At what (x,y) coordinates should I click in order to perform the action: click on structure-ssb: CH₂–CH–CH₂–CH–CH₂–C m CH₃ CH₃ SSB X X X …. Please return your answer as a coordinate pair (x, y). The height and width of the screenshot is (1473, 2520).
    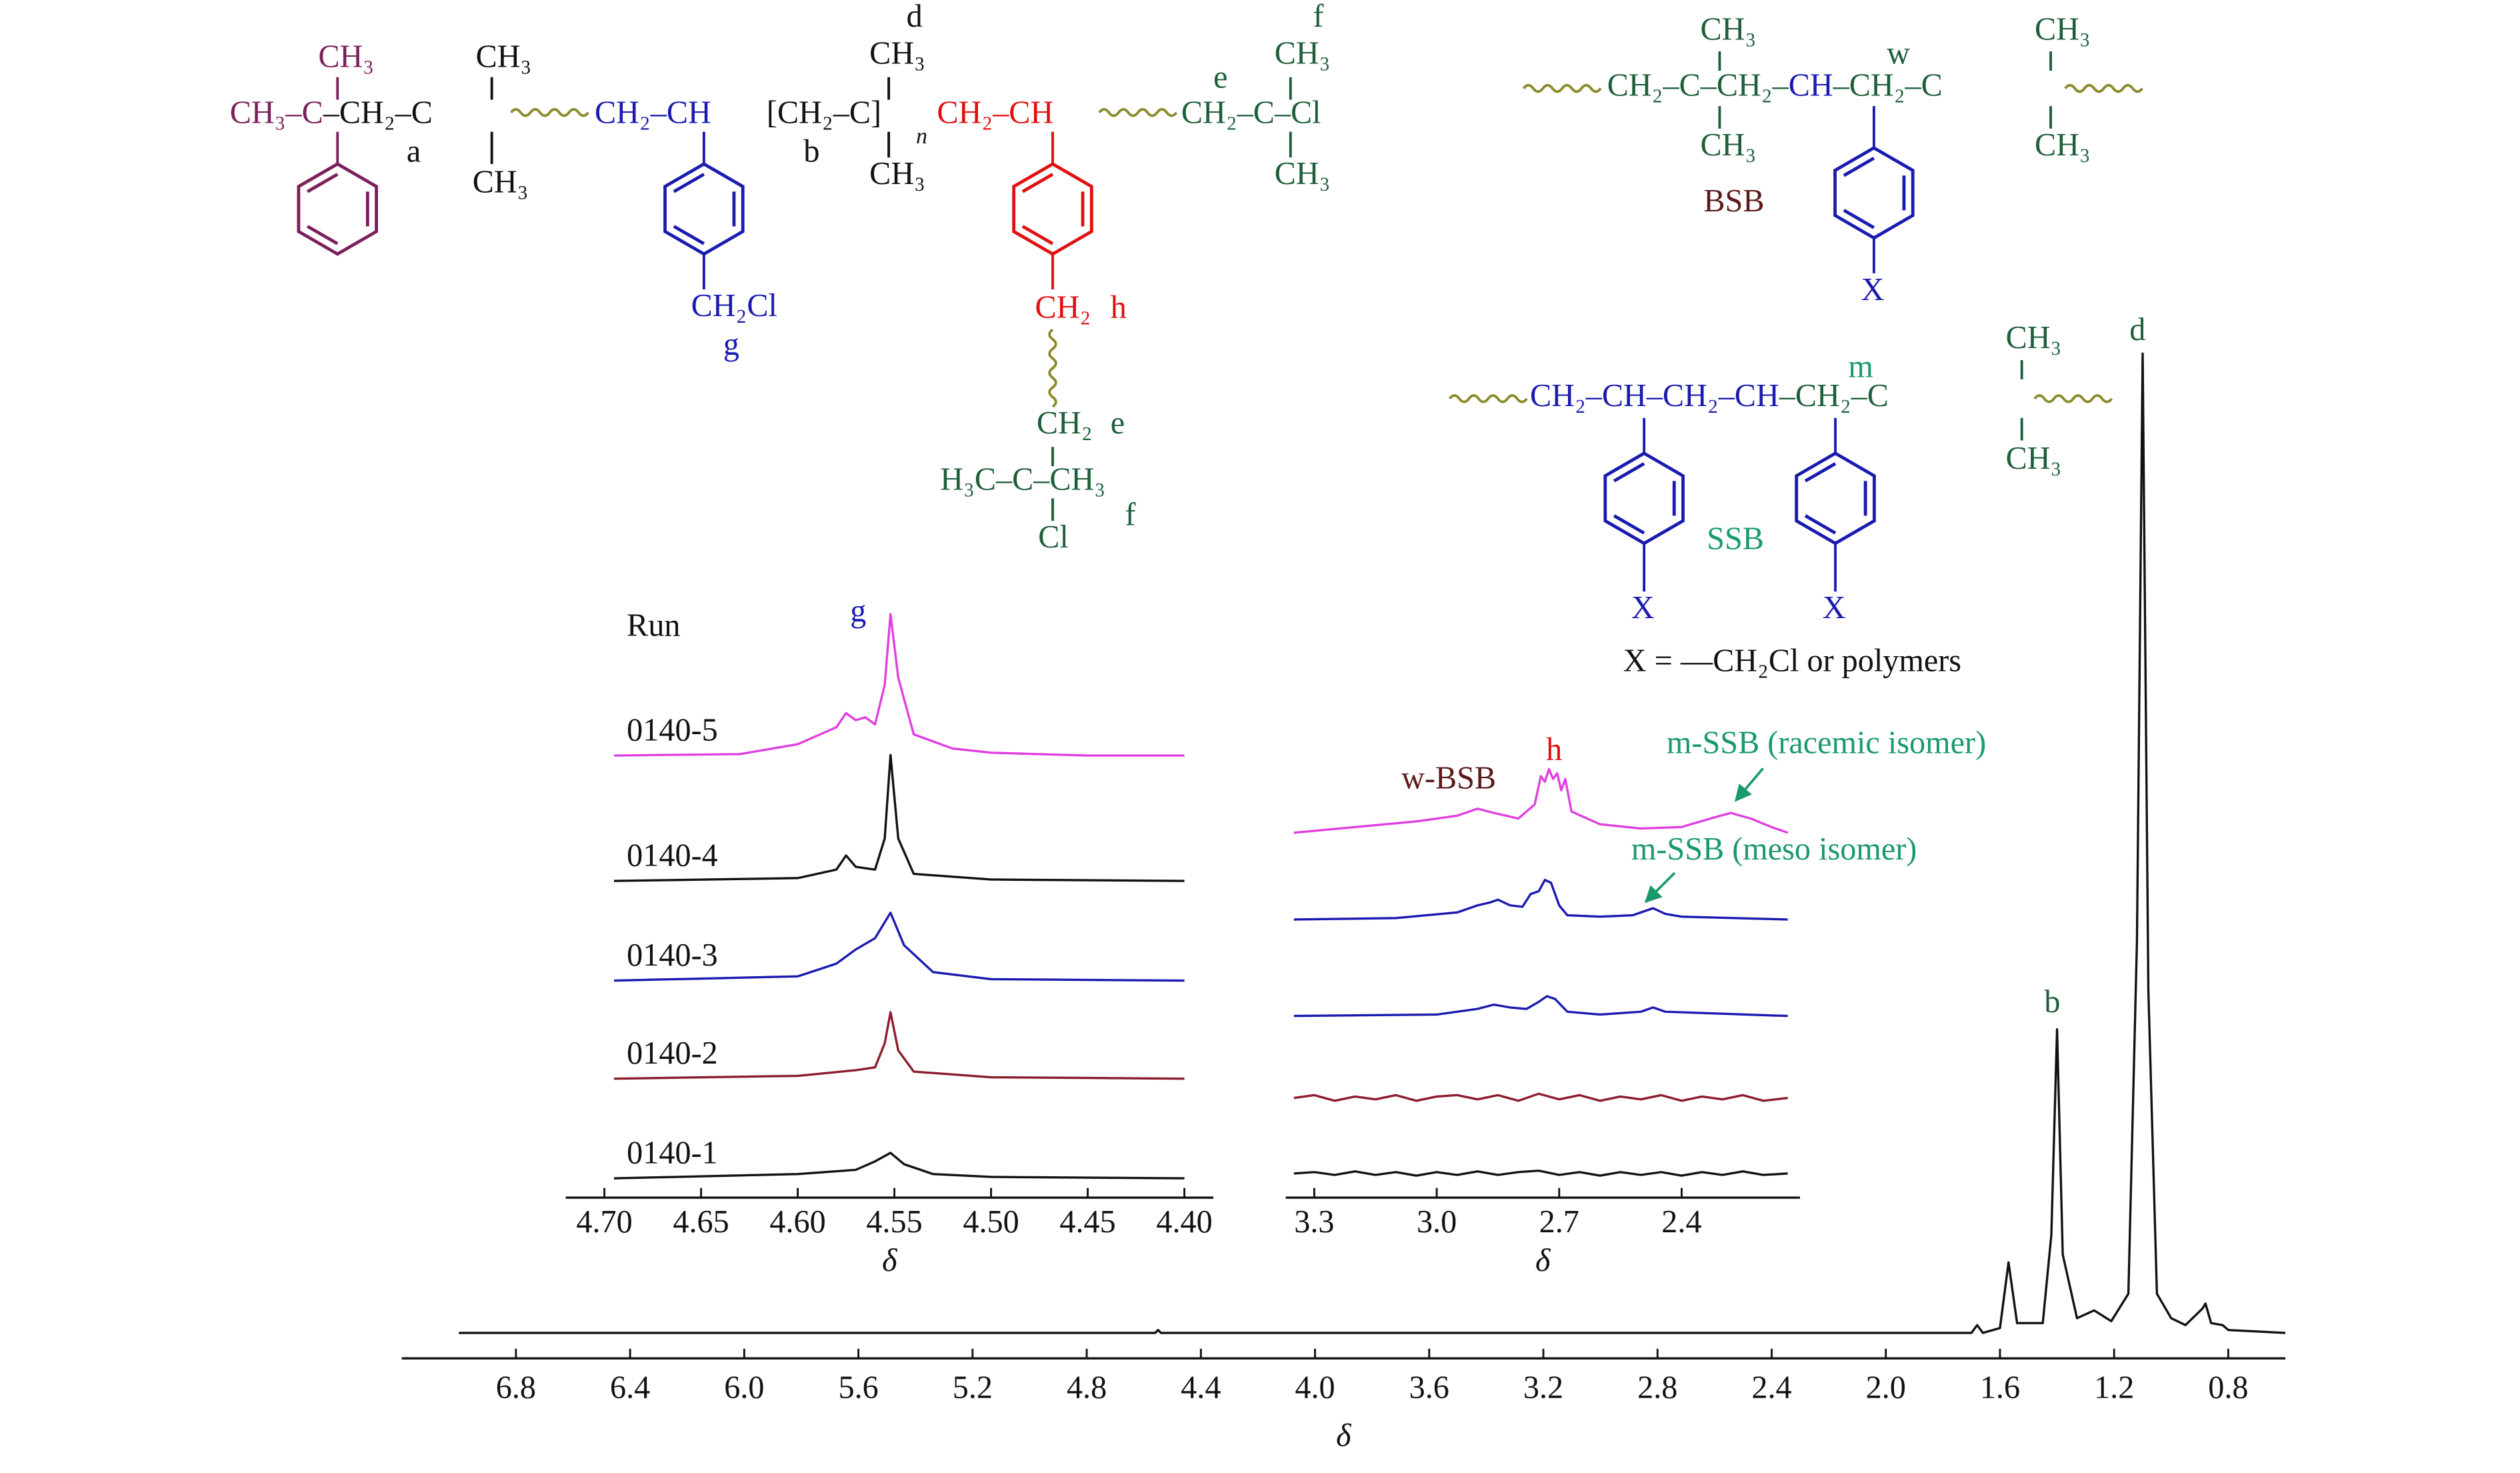
    Looking at the image, I should click on (1780, 500).